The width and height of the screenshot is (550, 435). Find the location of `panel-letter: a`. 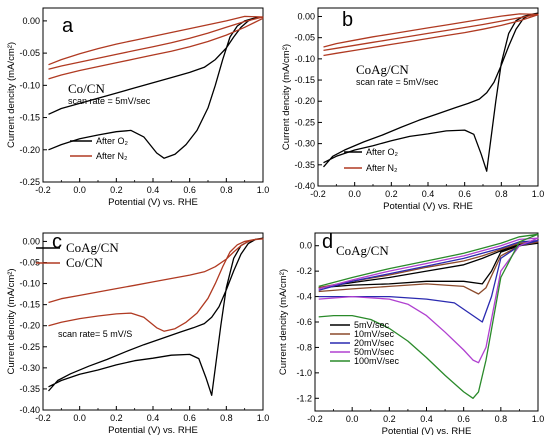

panel-letter: a is located at coordinates (68, 26).